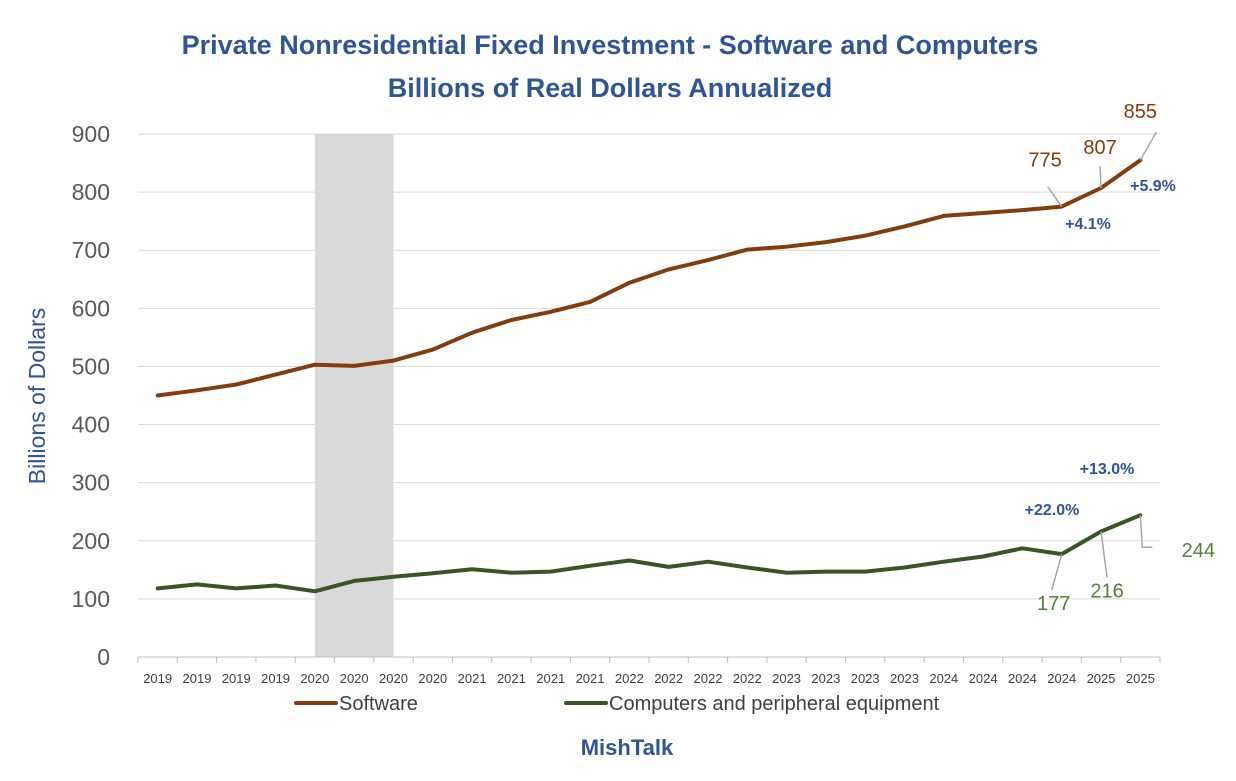  What do you see at coordinates (1088, 224) in the screenshot?
I see `percent-change-label: +4.1%` at bounding box center [1088, 224].